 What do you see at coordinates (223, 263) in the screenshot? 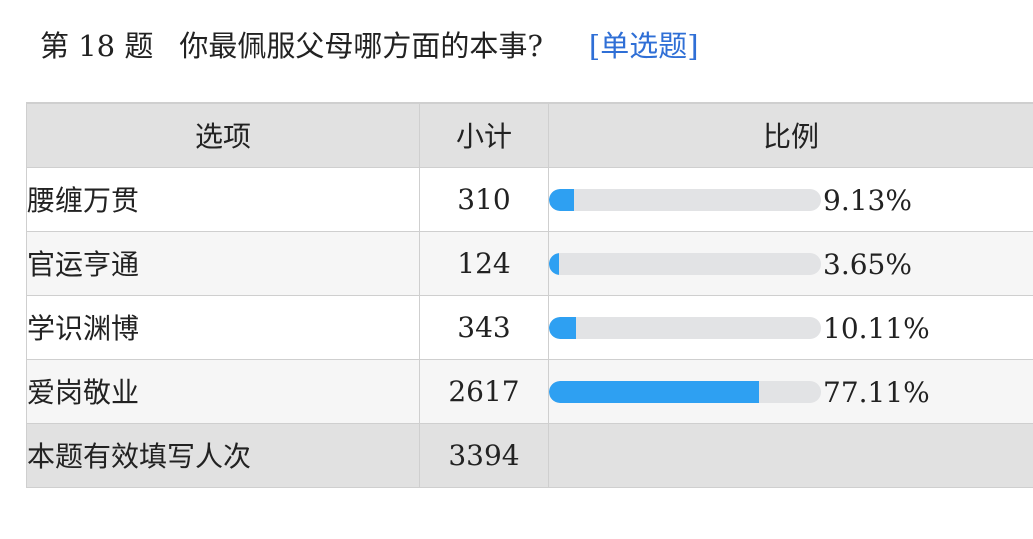
I see `option-label: 官运亨通` at bounding box center [223, 263].